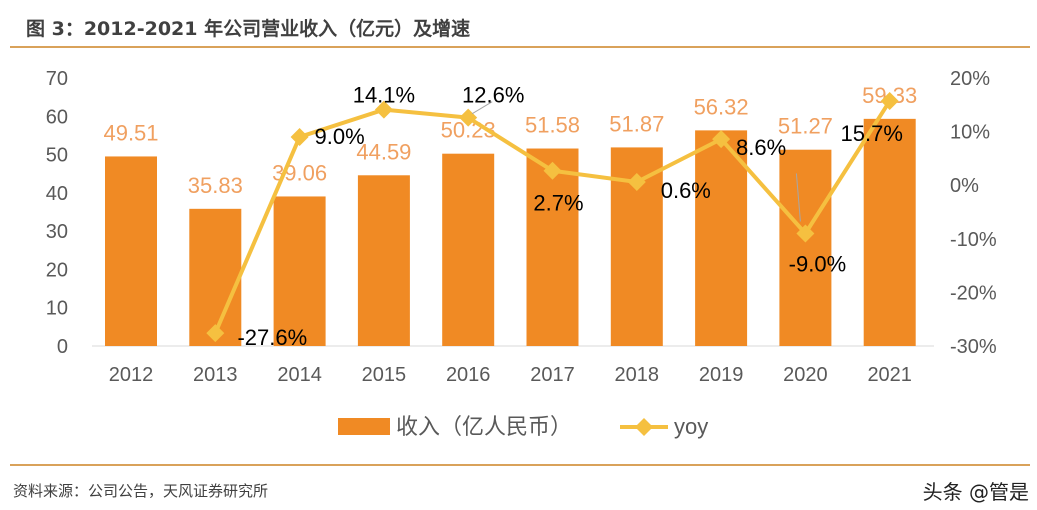 The height and width of the screenshot is (510, 1037). I want to click on y-left-tick: 10, so click(57, 309).